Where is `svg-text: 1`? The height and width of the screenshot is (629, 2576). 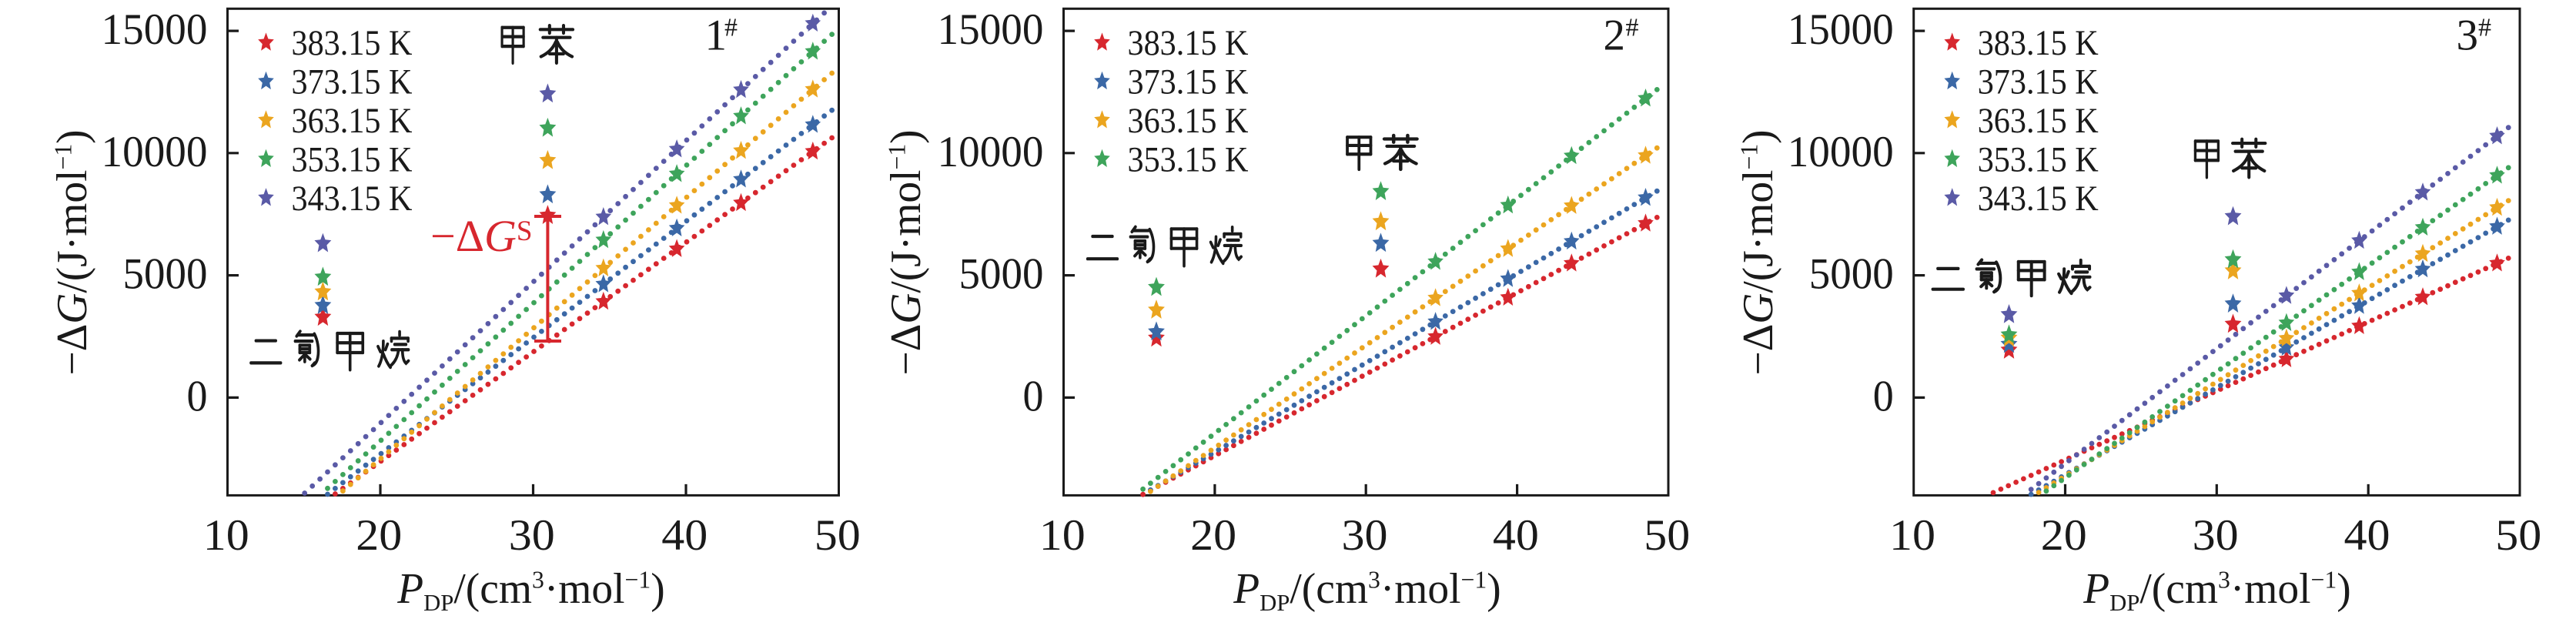 svg-text: 1 is located at coordinates (717, 36).